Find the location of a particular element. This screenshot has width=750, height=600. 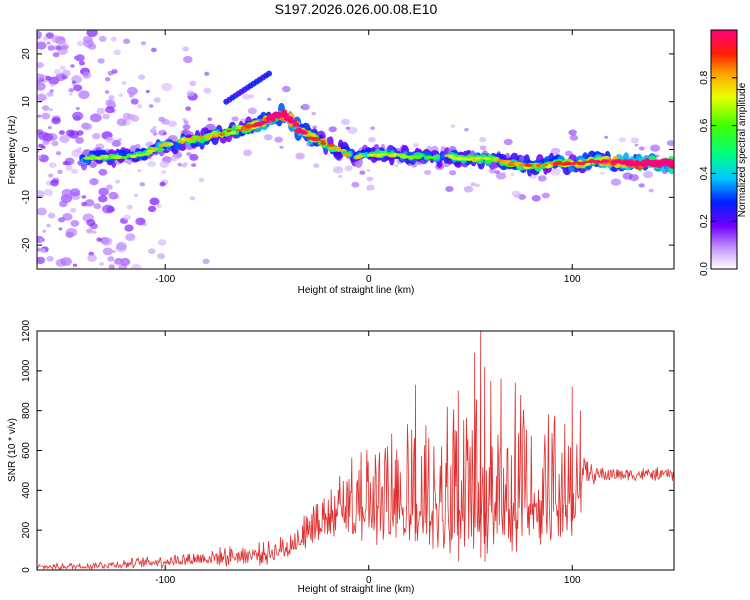

y-tick-label: 800 is located at coordinates (26, 410).